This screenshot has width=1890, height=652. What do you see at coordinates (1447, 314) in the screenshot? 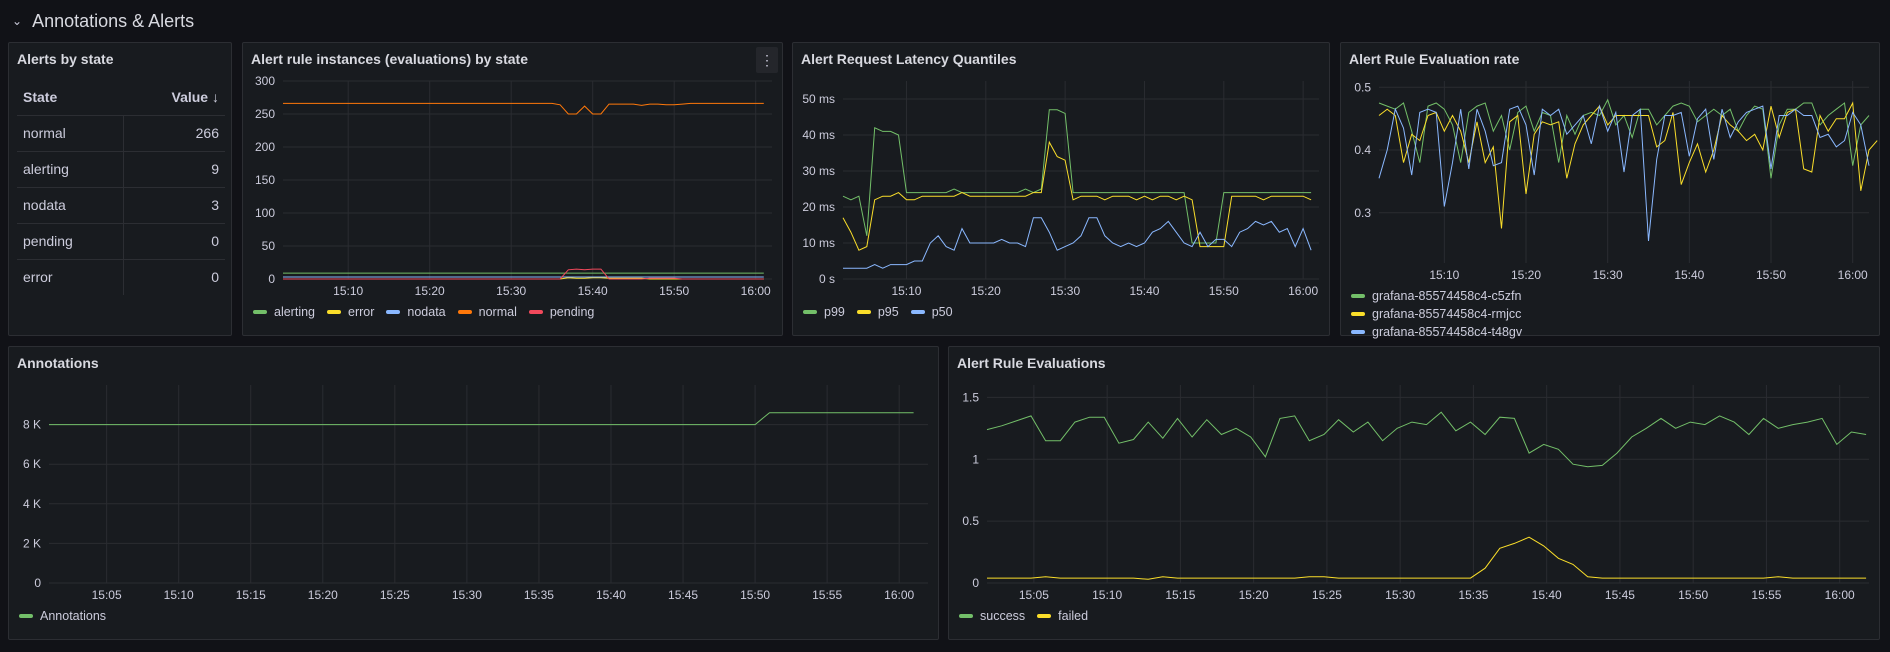
I see `legend-label: grafana-85574458c4-rmjcc` at bounding box center [1447, 314].